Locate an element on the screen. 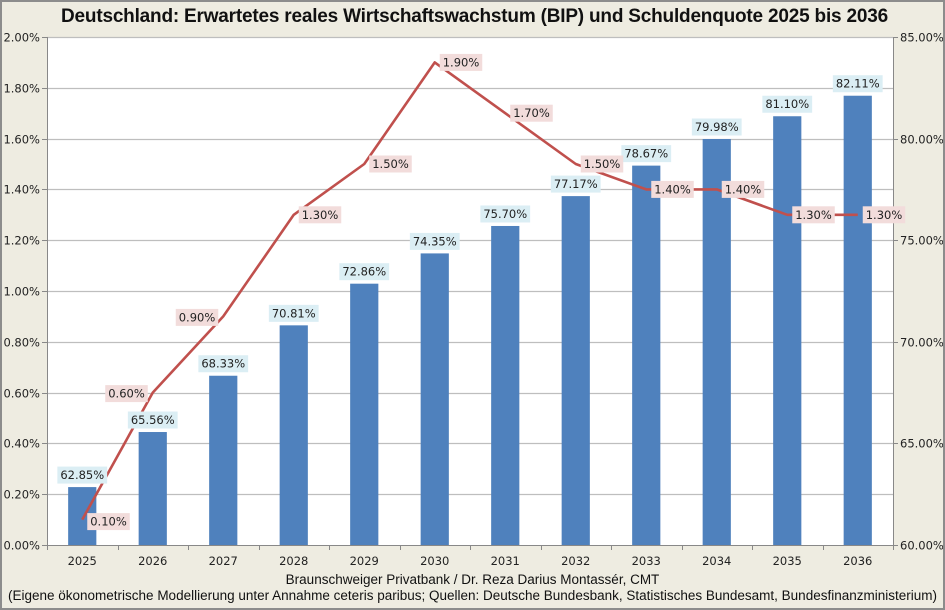 The width and height of the screenshot is (945, 610). line-data-label: 0.90% is located at coordinates (197, 317).